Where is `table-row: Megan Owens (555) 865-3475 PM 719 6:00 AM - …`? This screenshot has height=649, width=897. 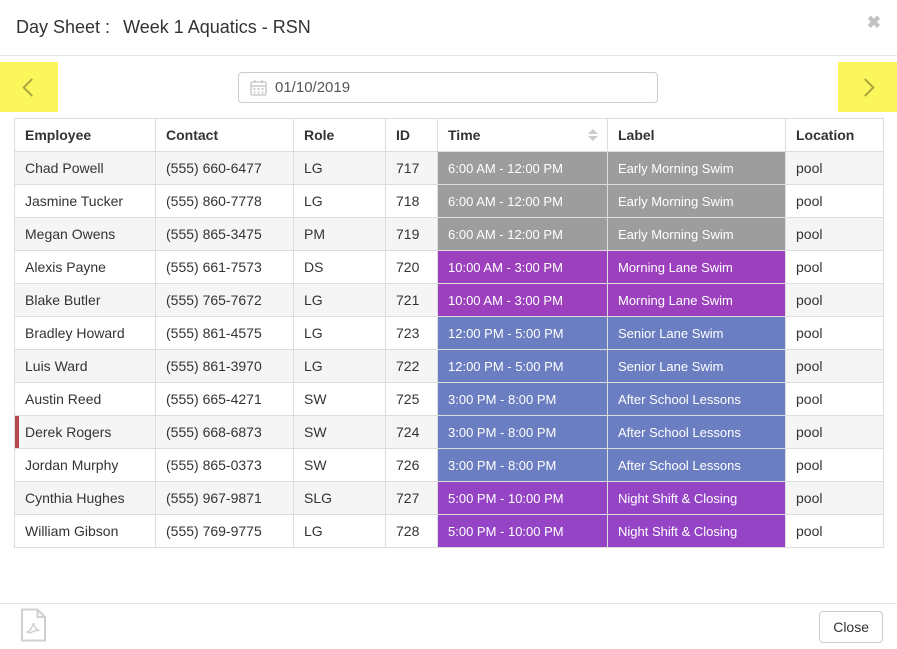
table-row: Megan Owens (555) 865-3475 PM 719 6:00 AM - … is located at coordinates (449, 234).